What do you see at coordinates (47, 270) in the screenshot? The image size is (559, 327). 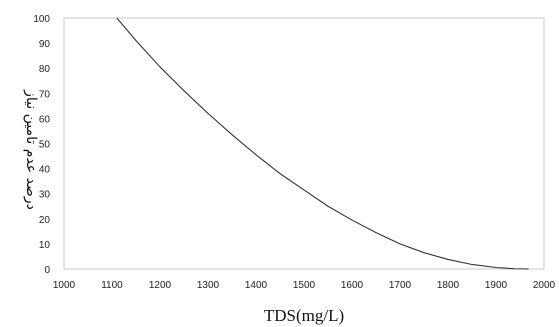 I see `y-tick-label: 0` at bounding box center [47, 270].